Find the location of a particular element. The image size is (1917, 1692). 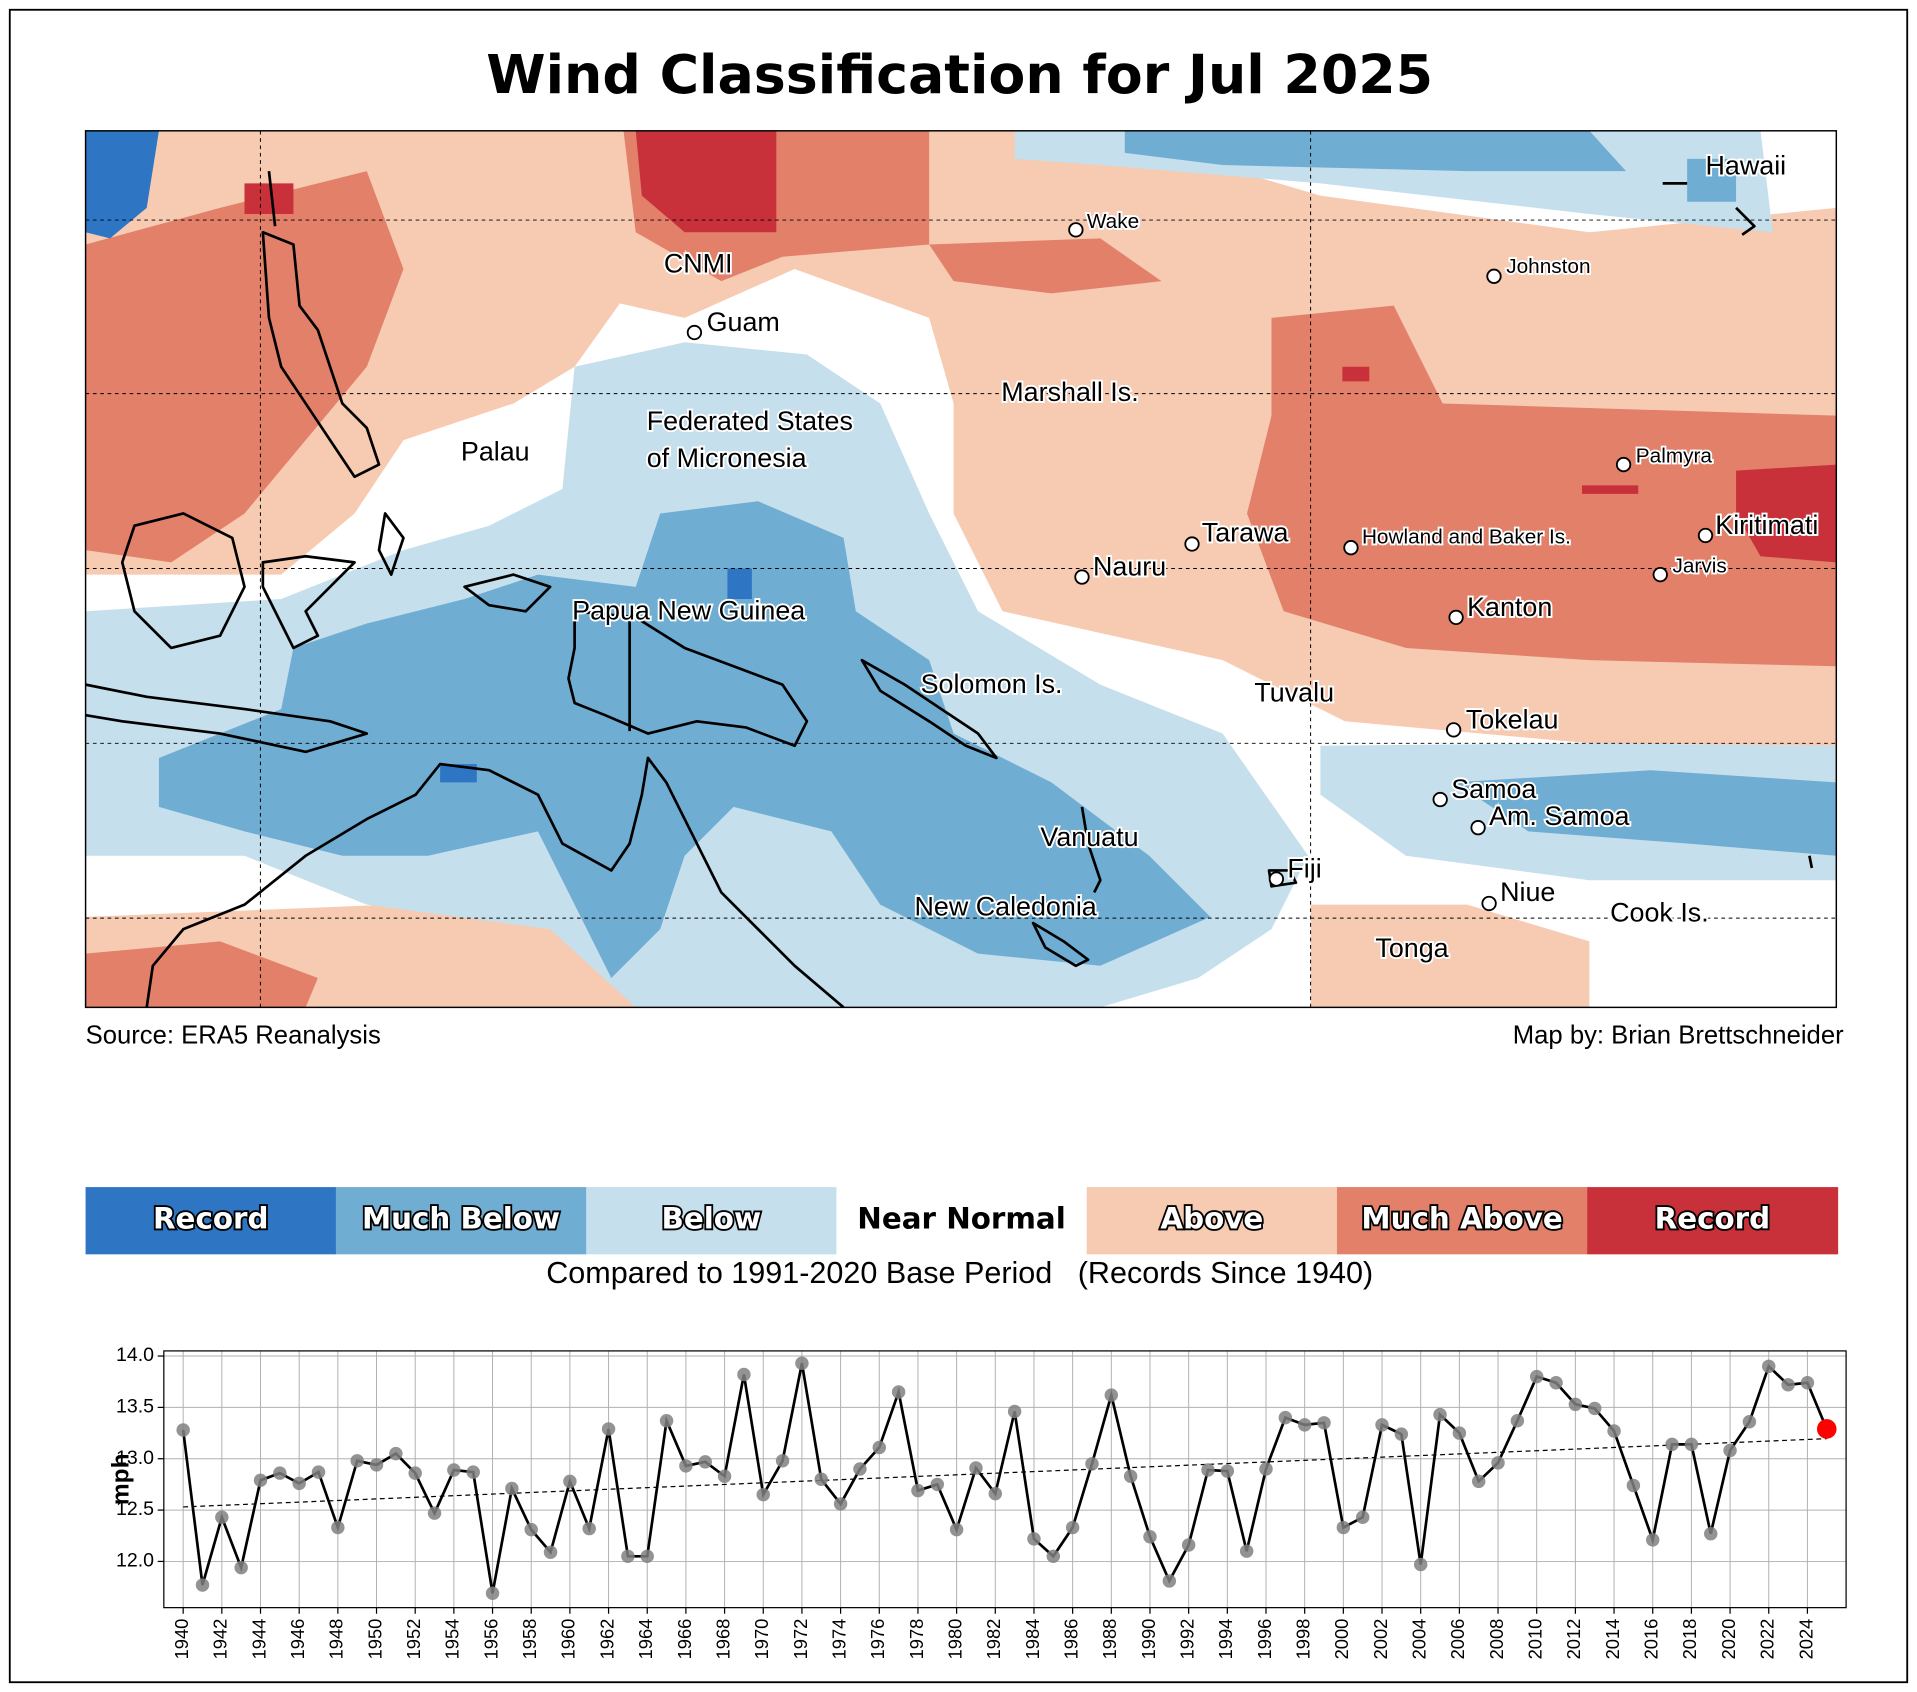

x-tick-label: 1992 is located at coordinates (1186, 1639).